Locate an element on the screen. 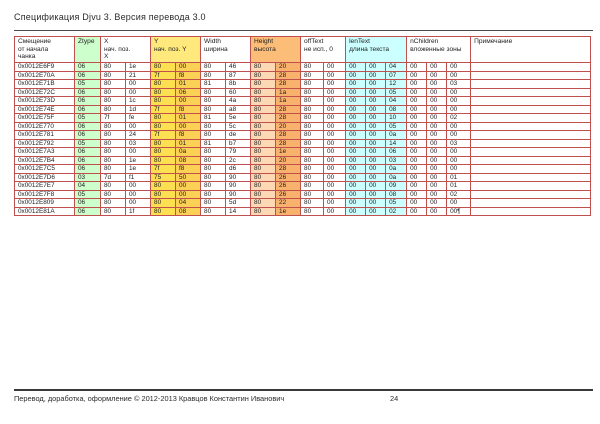 The image size is (600, 424). cell: 08 is located at coordinates (396, 109).